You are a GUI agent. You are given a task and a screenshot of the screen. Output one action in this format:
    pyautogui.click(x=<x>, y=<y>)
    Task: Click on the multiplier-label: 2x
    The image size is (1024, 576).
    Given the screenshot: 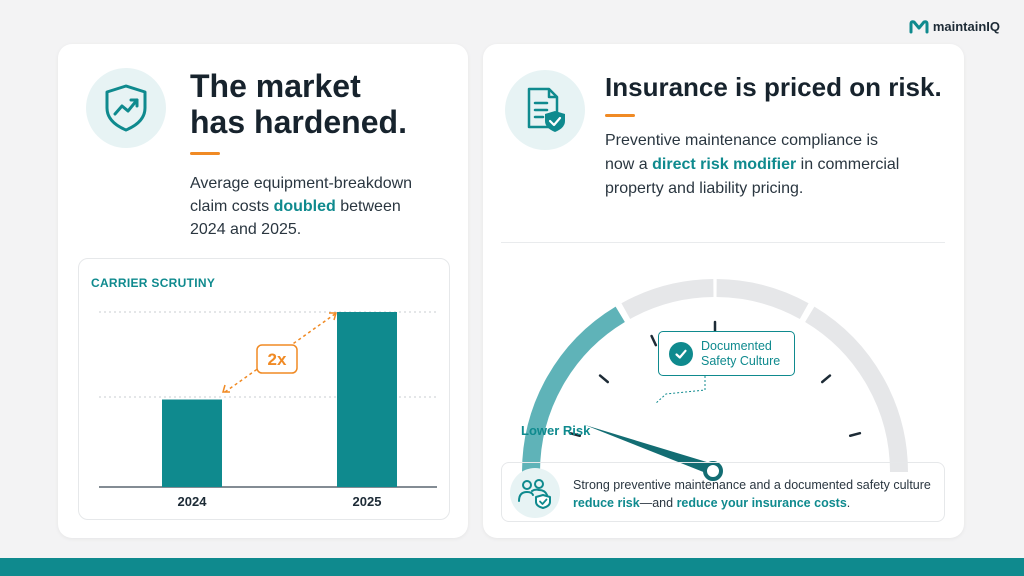 What is the action you would take?
    pyautogui.click(x=277, y=359)
    